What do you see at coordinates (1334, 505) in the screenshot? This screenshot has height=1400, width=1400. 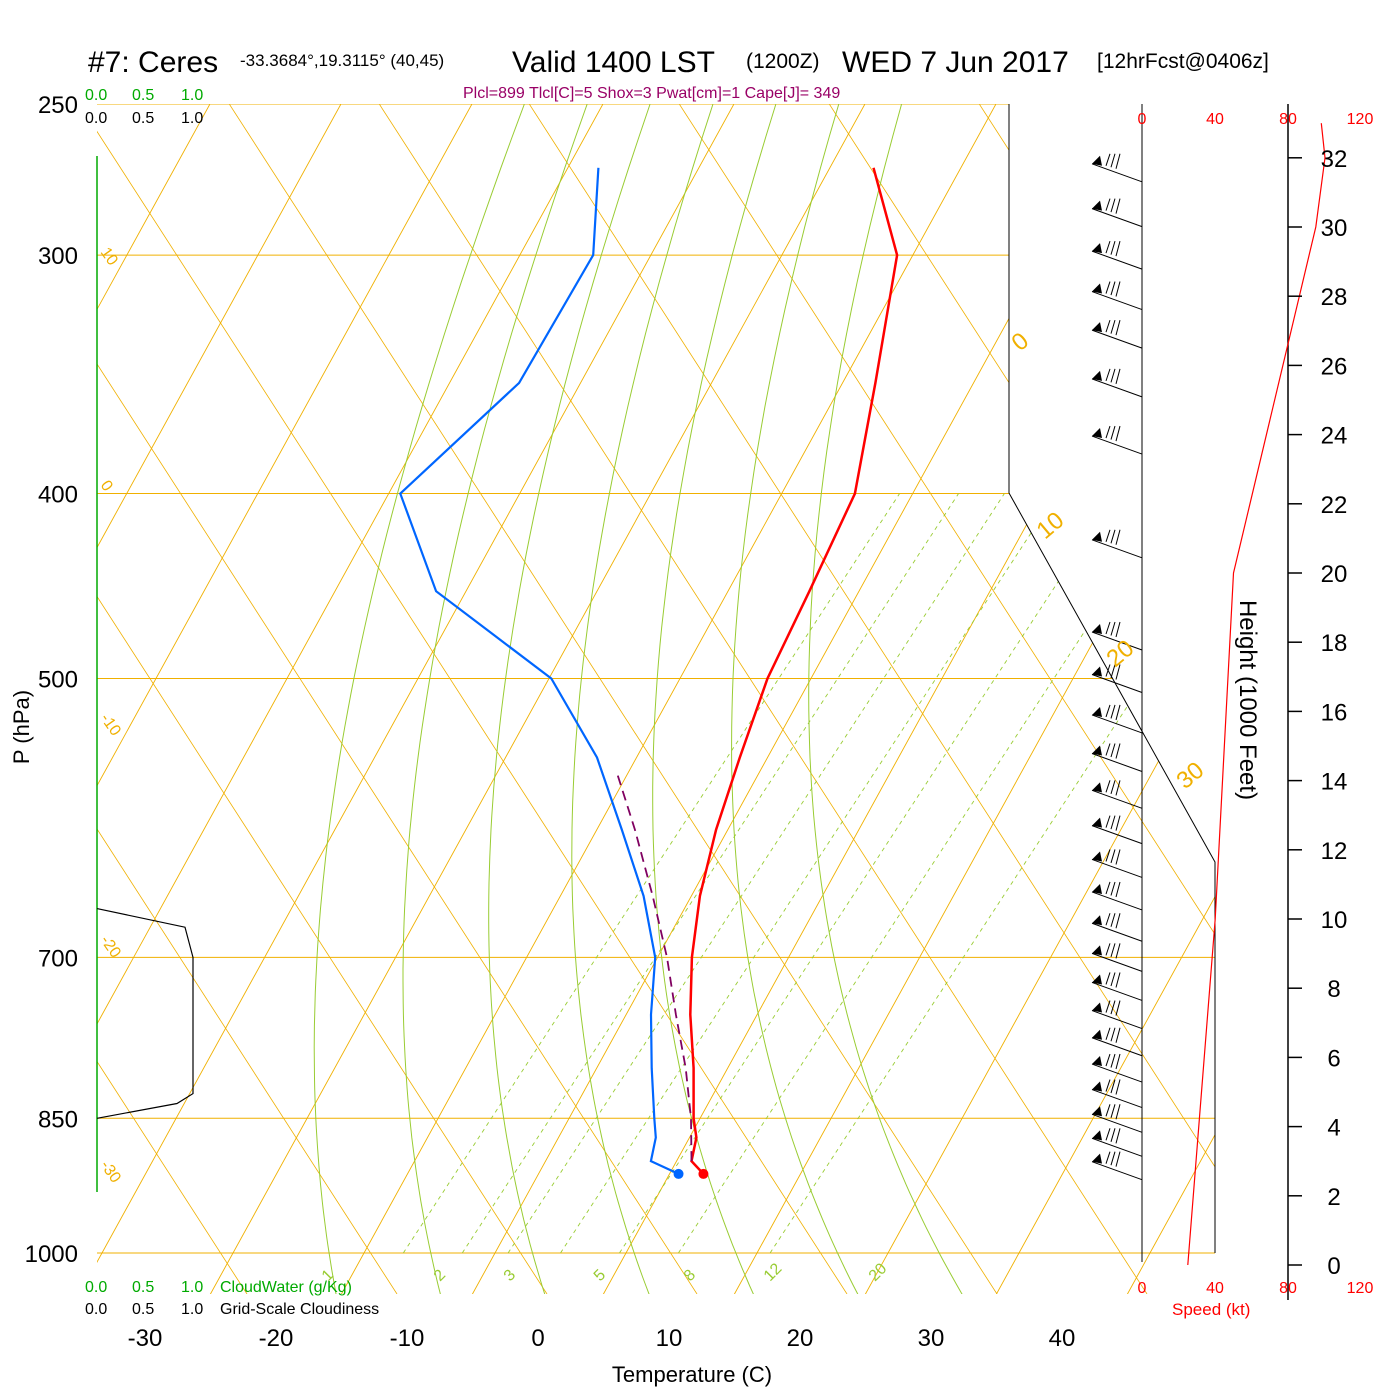 I see `height-tick-label: 22` at bounding box center [1334, 505].